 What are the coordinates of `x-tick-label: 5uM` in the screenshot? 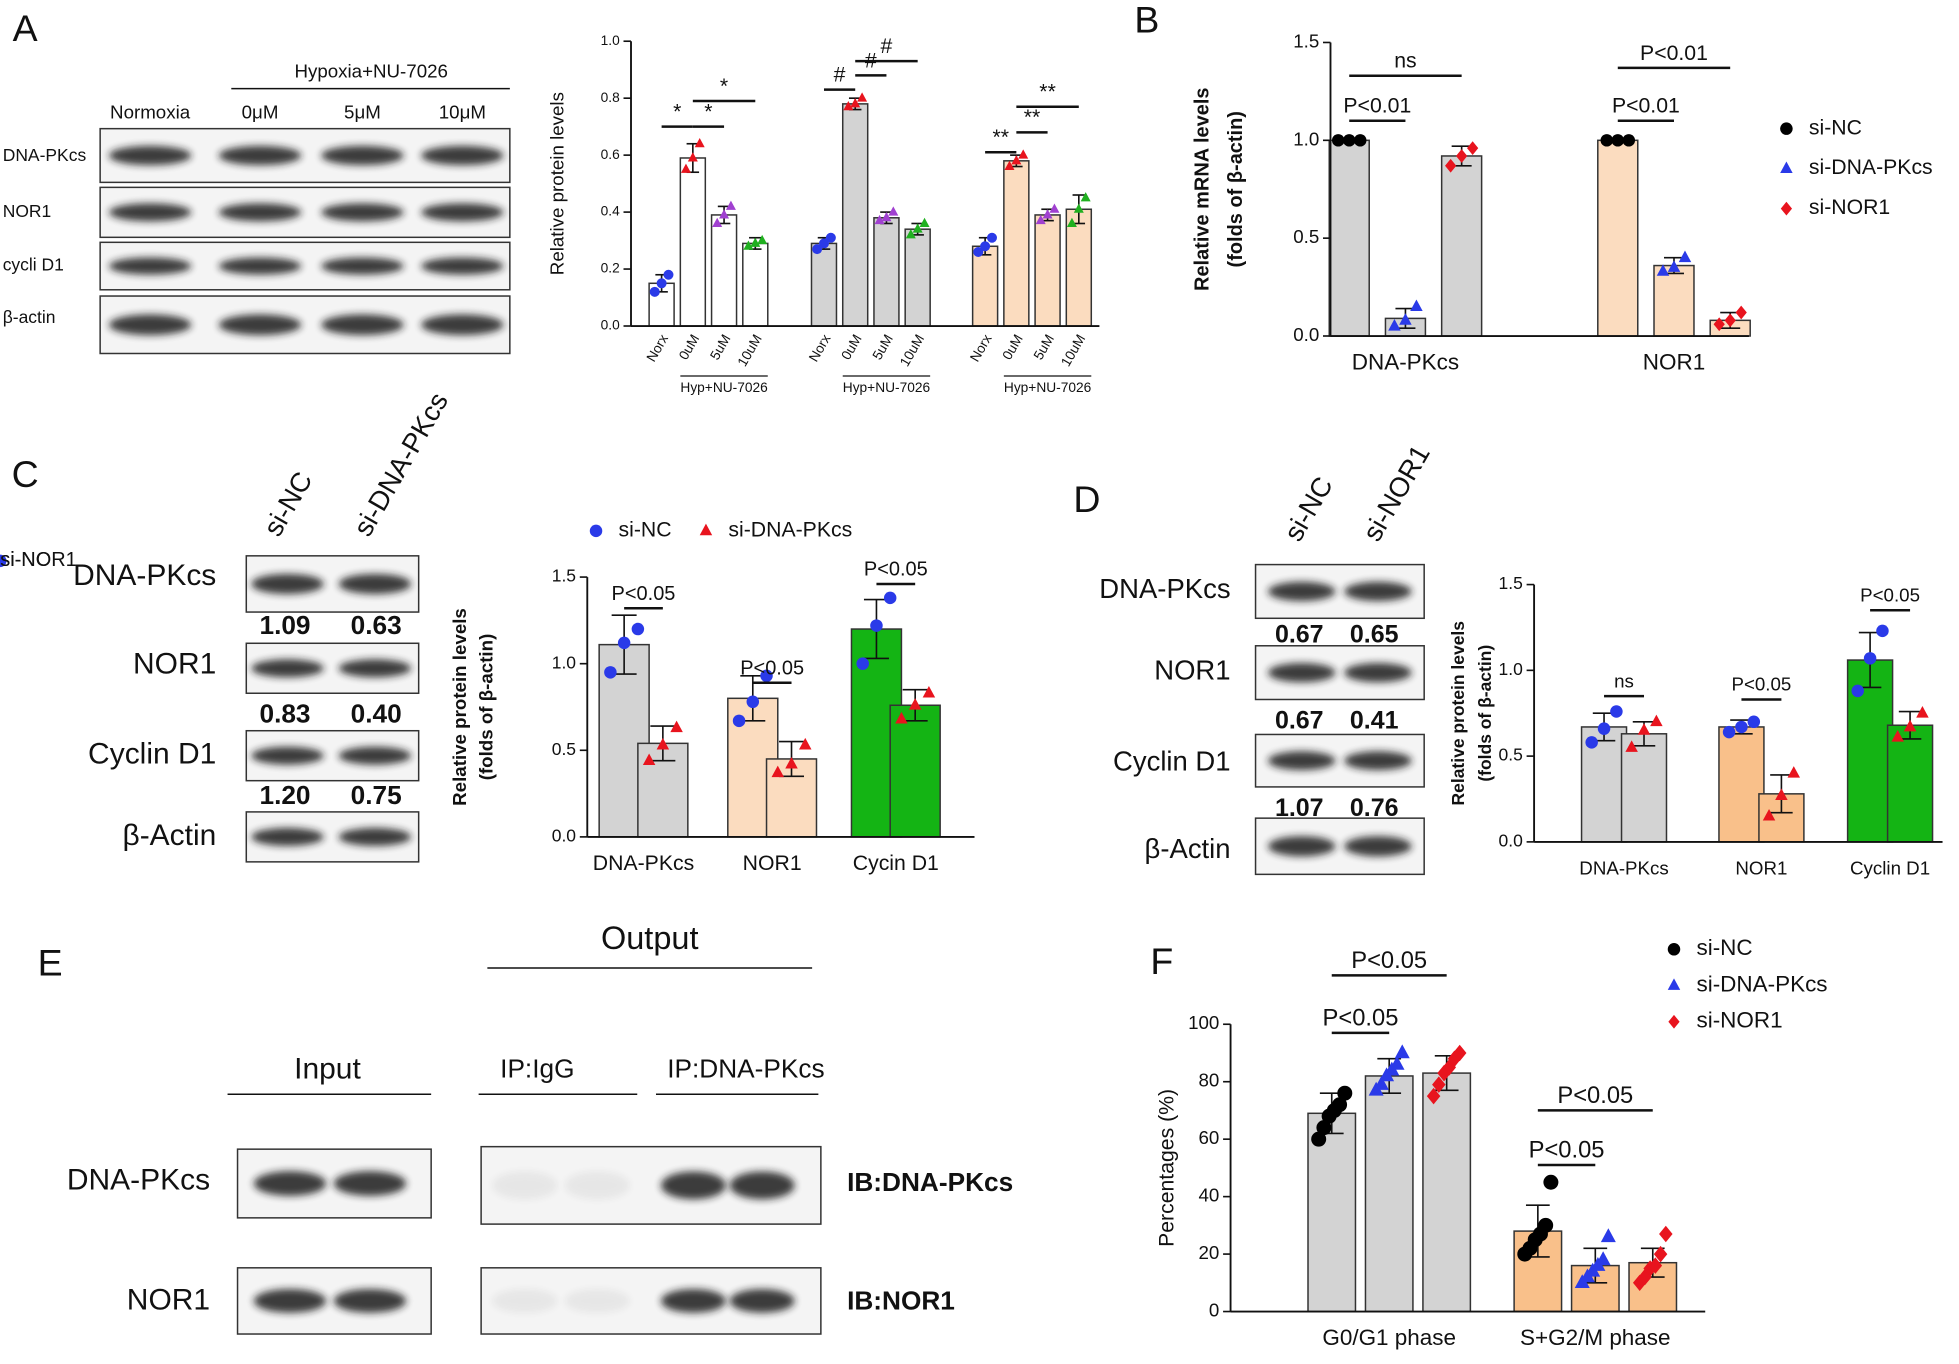 It's located at (1044, 347).